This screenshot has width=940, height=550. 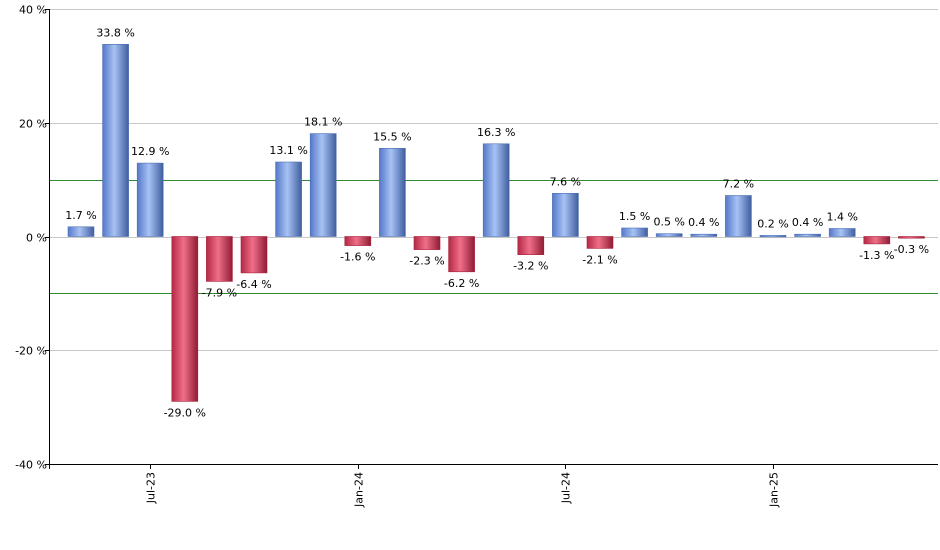 I want to click on data-label: 7.6 %, so click(x=565, y=181).